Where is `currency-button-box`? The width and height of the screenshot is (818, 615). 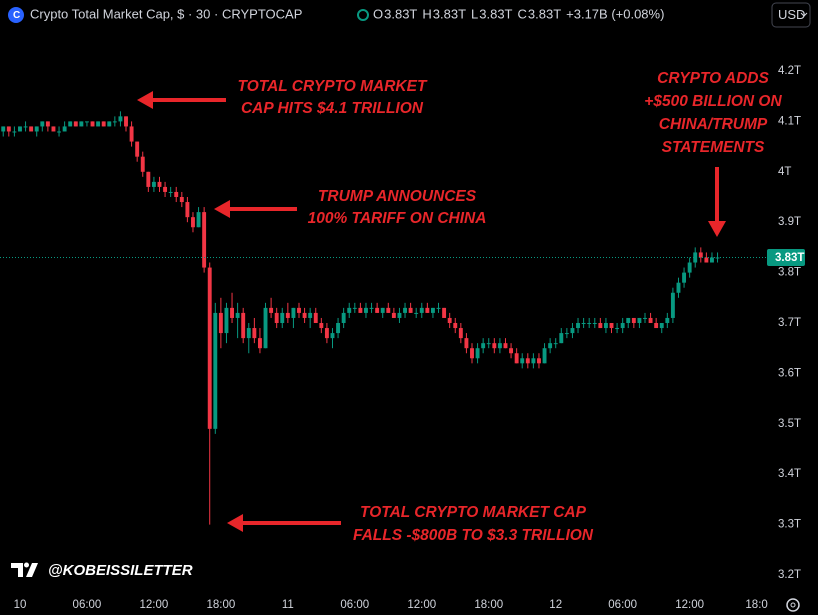 currency-button-box is located at coordinates (791, 15).